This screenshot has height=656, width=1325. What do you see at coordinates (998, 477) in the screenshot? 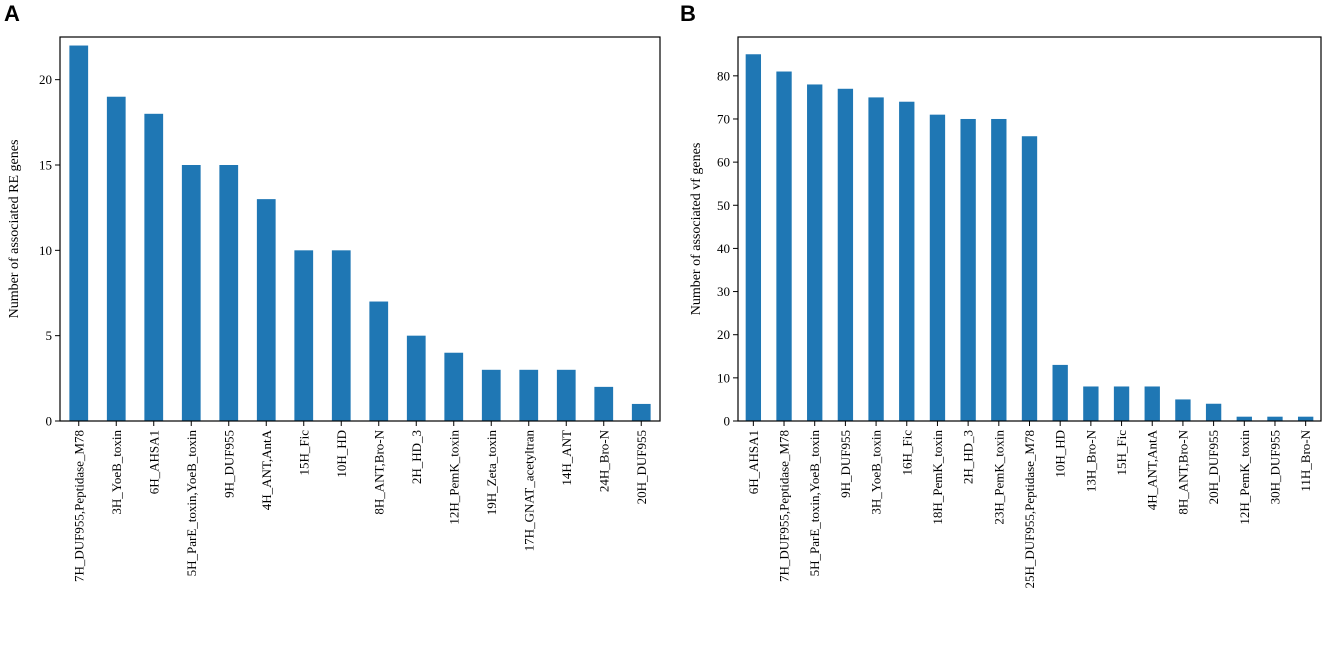
I see `x-tick-label: 23H_PemK_toxin` at bounding box center [998, 477].